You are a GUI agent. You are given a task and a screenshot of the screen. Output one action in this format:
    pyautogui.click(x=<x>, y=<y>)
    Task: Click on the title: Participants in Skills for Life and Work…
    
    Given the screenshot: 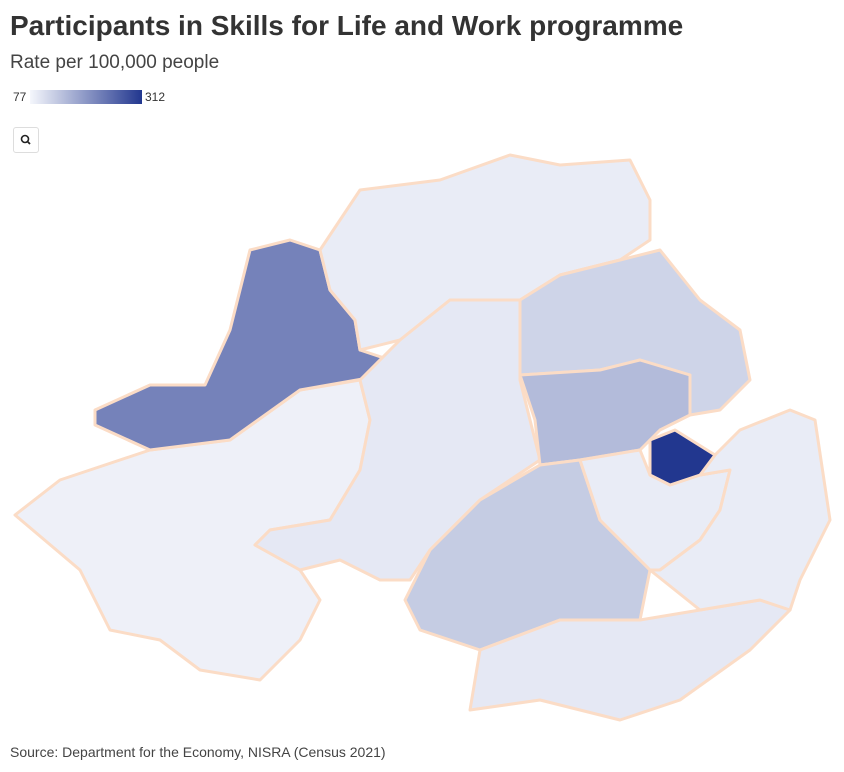 What is the action you would take?
    pyautogui.click(x=347, y=25)
    